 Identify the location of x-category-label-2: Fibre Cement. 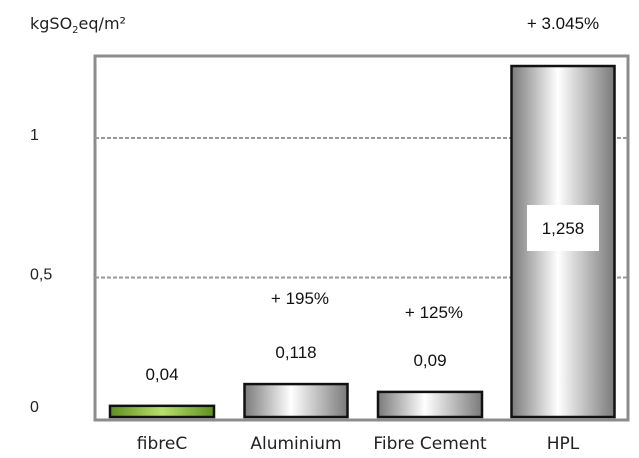
(430, 444).